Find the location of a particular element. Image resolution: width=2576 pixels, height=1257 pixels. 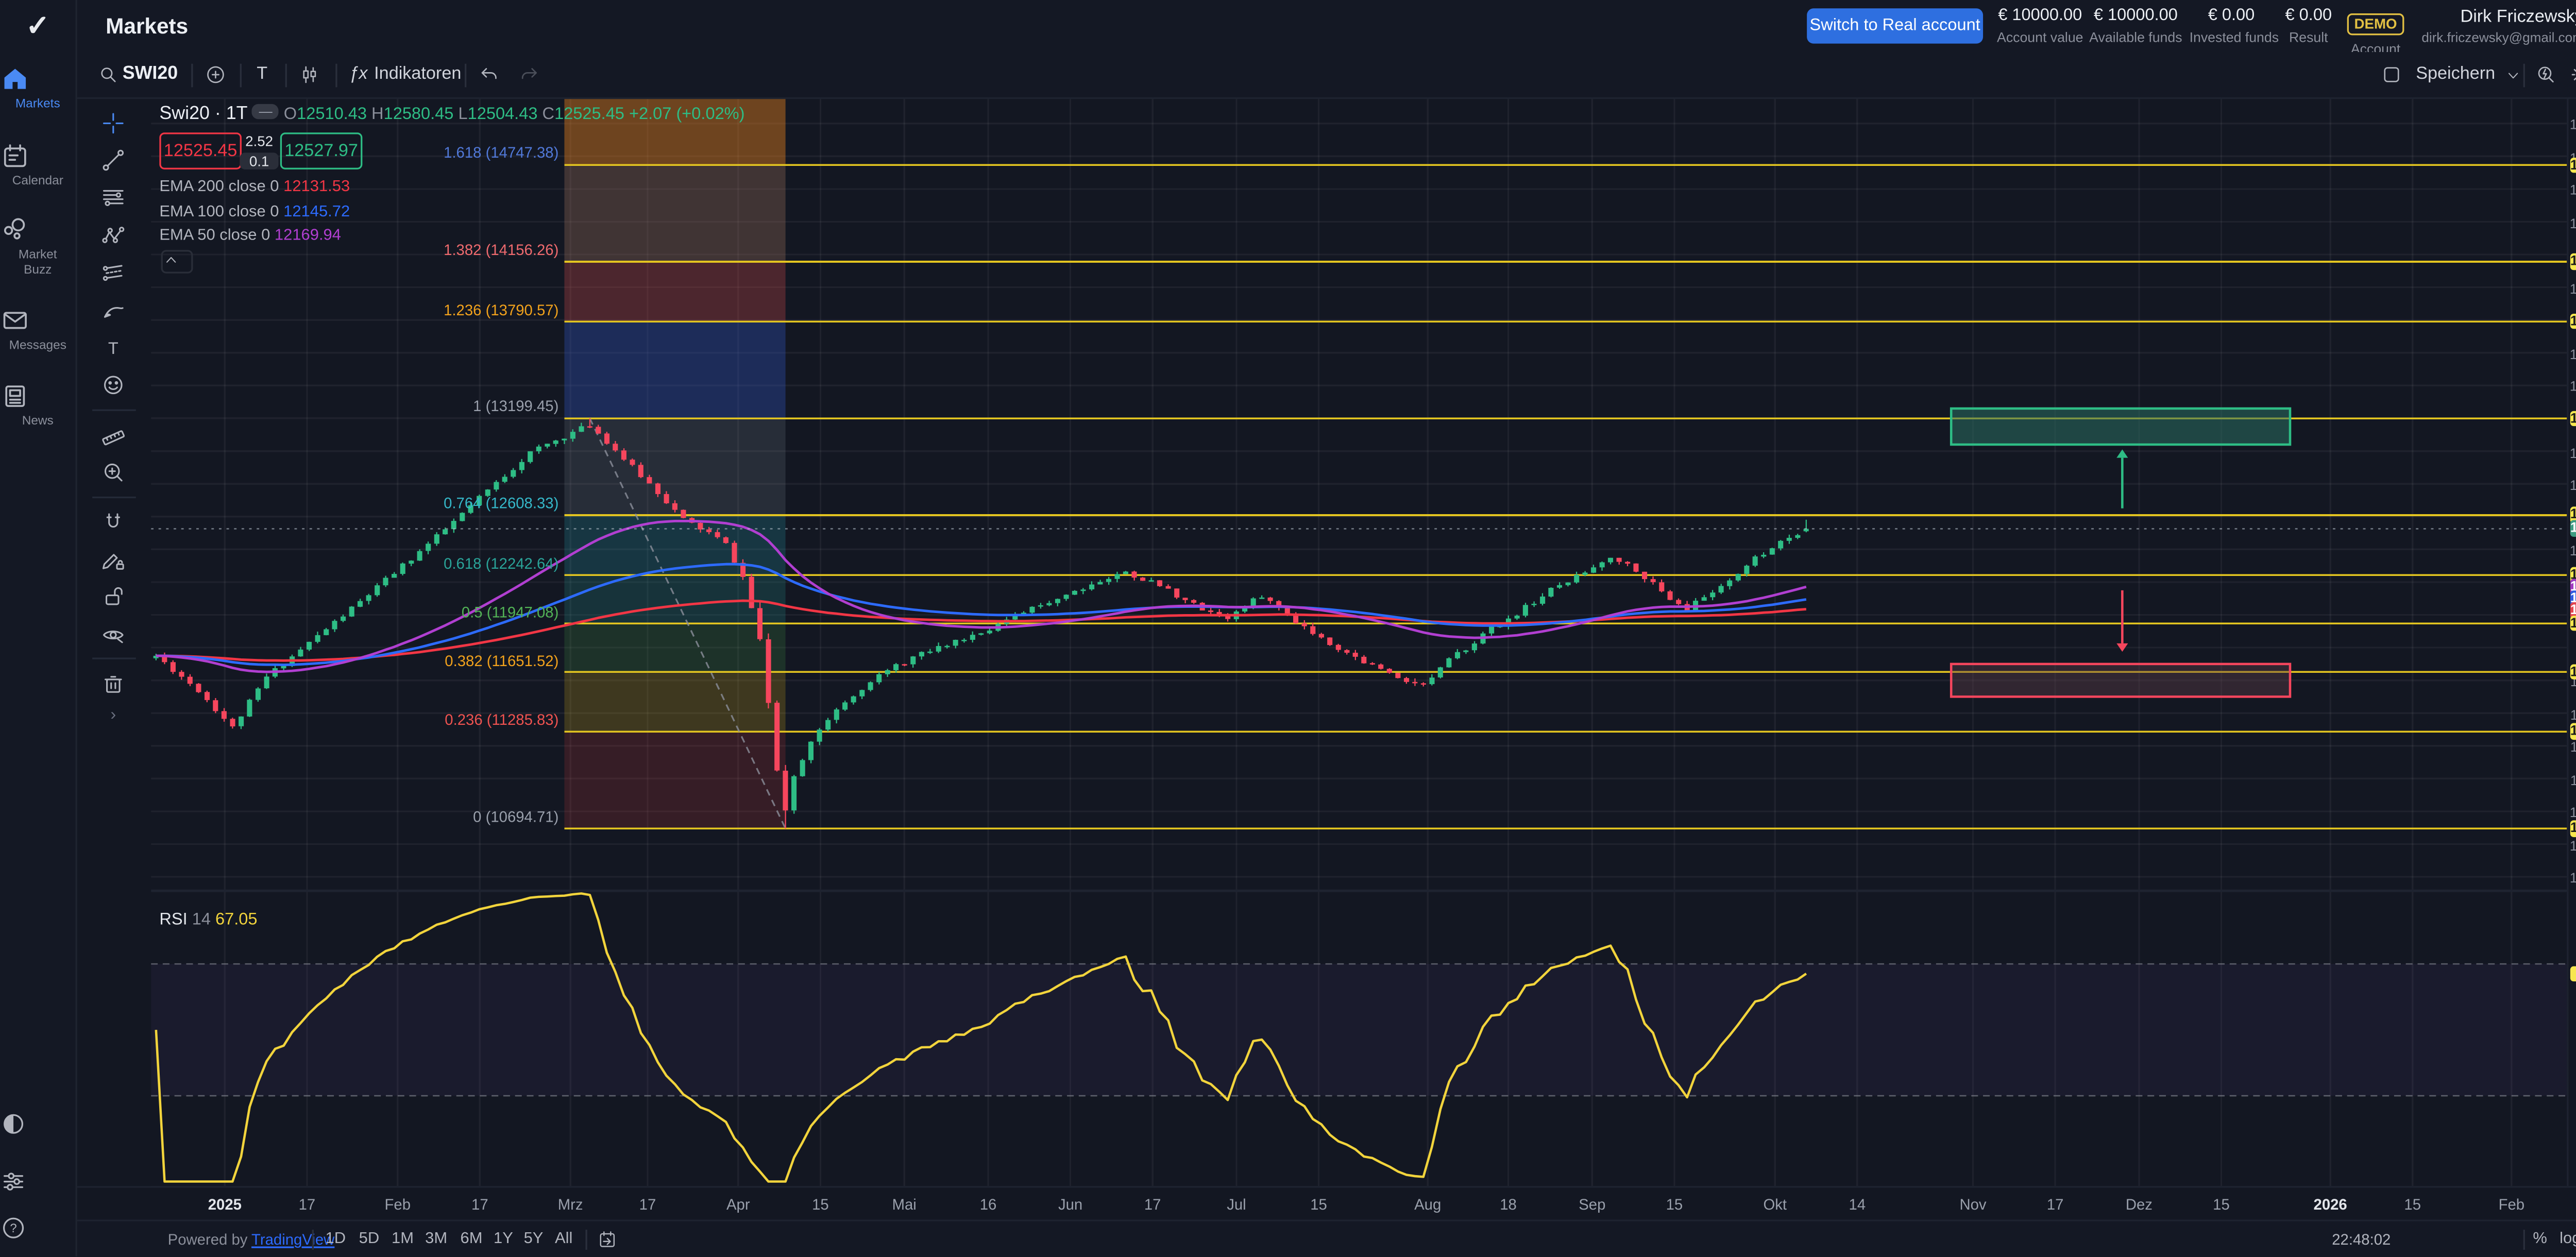

theme-toggle is located at coordinates (38, 1124).